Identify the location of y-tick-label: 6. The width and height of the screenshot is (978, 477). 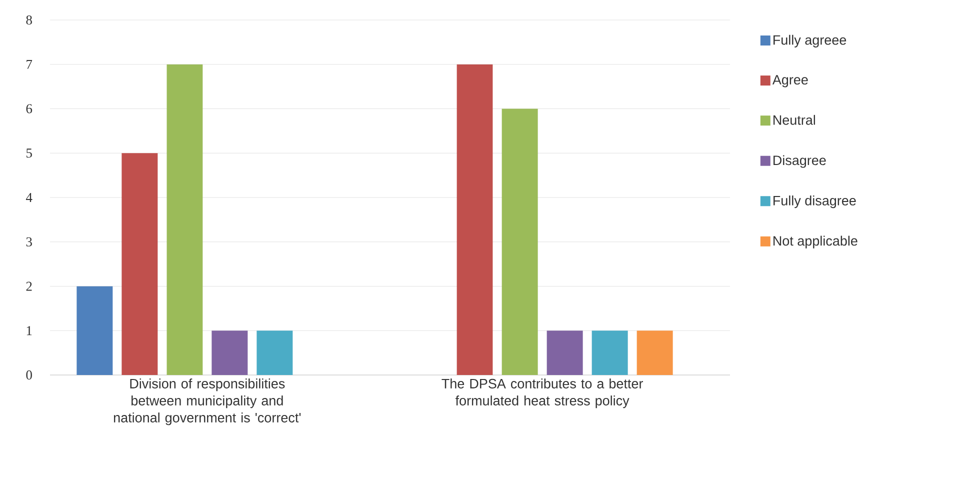
(29, 109).